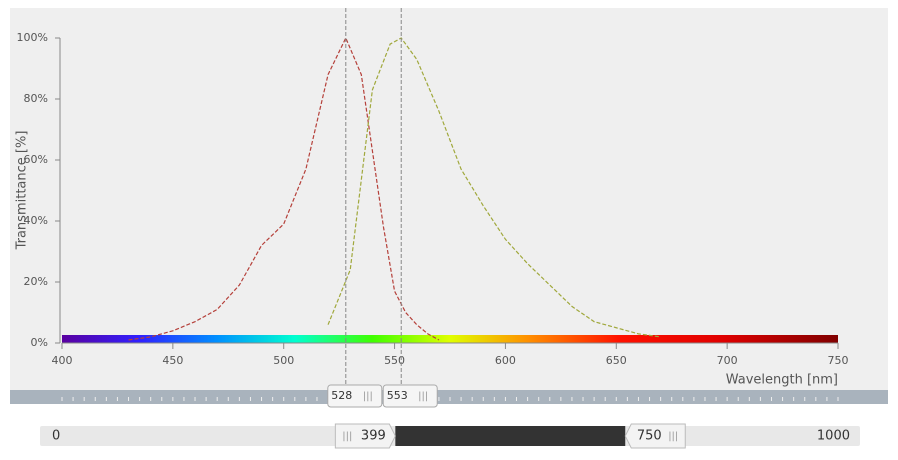 This screenshot has height=460, width=898. What do you see at coordinates (833, 436) in the screenshot?
I see `slider-max-label: 1000` at bounding box center [833, 436].